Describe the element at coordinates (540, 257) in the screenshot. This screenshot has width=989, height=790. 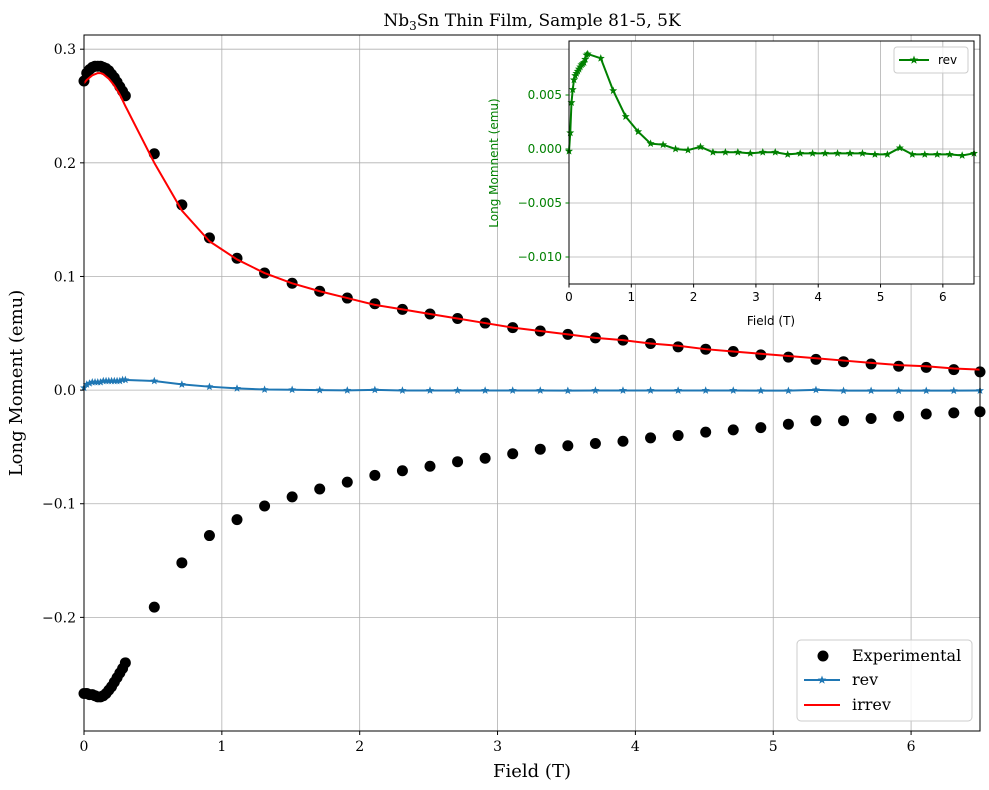
I see `inset-y-tick-label: −0.010` at that location.